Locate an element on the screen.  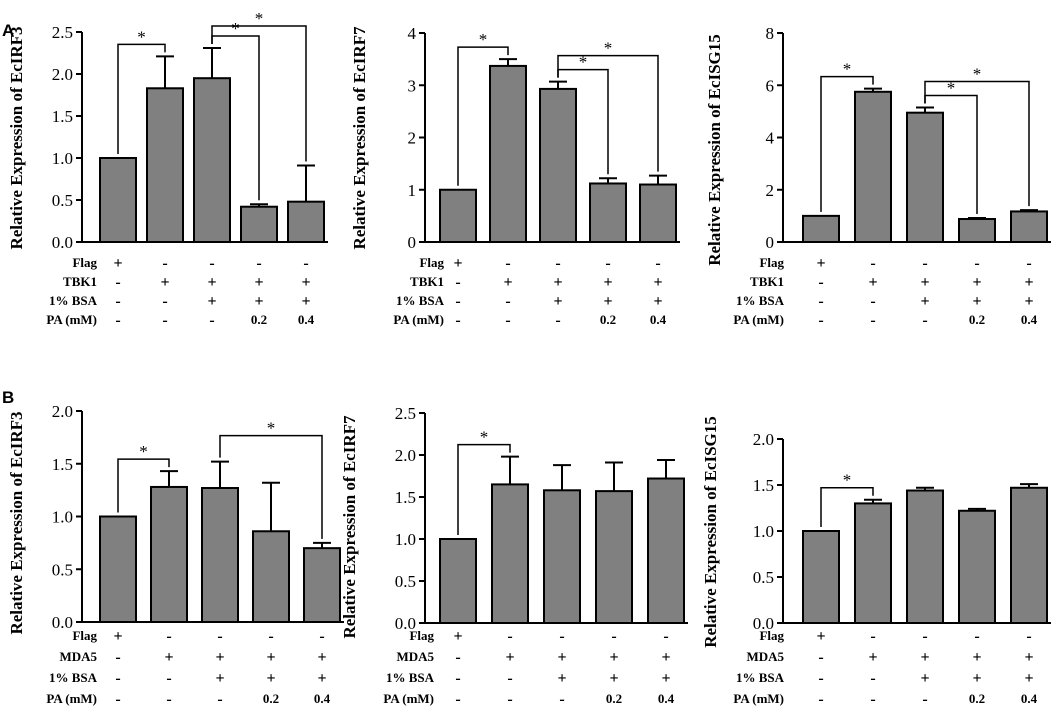
y-tick-label: 0 is located at coordinates (412, 242).